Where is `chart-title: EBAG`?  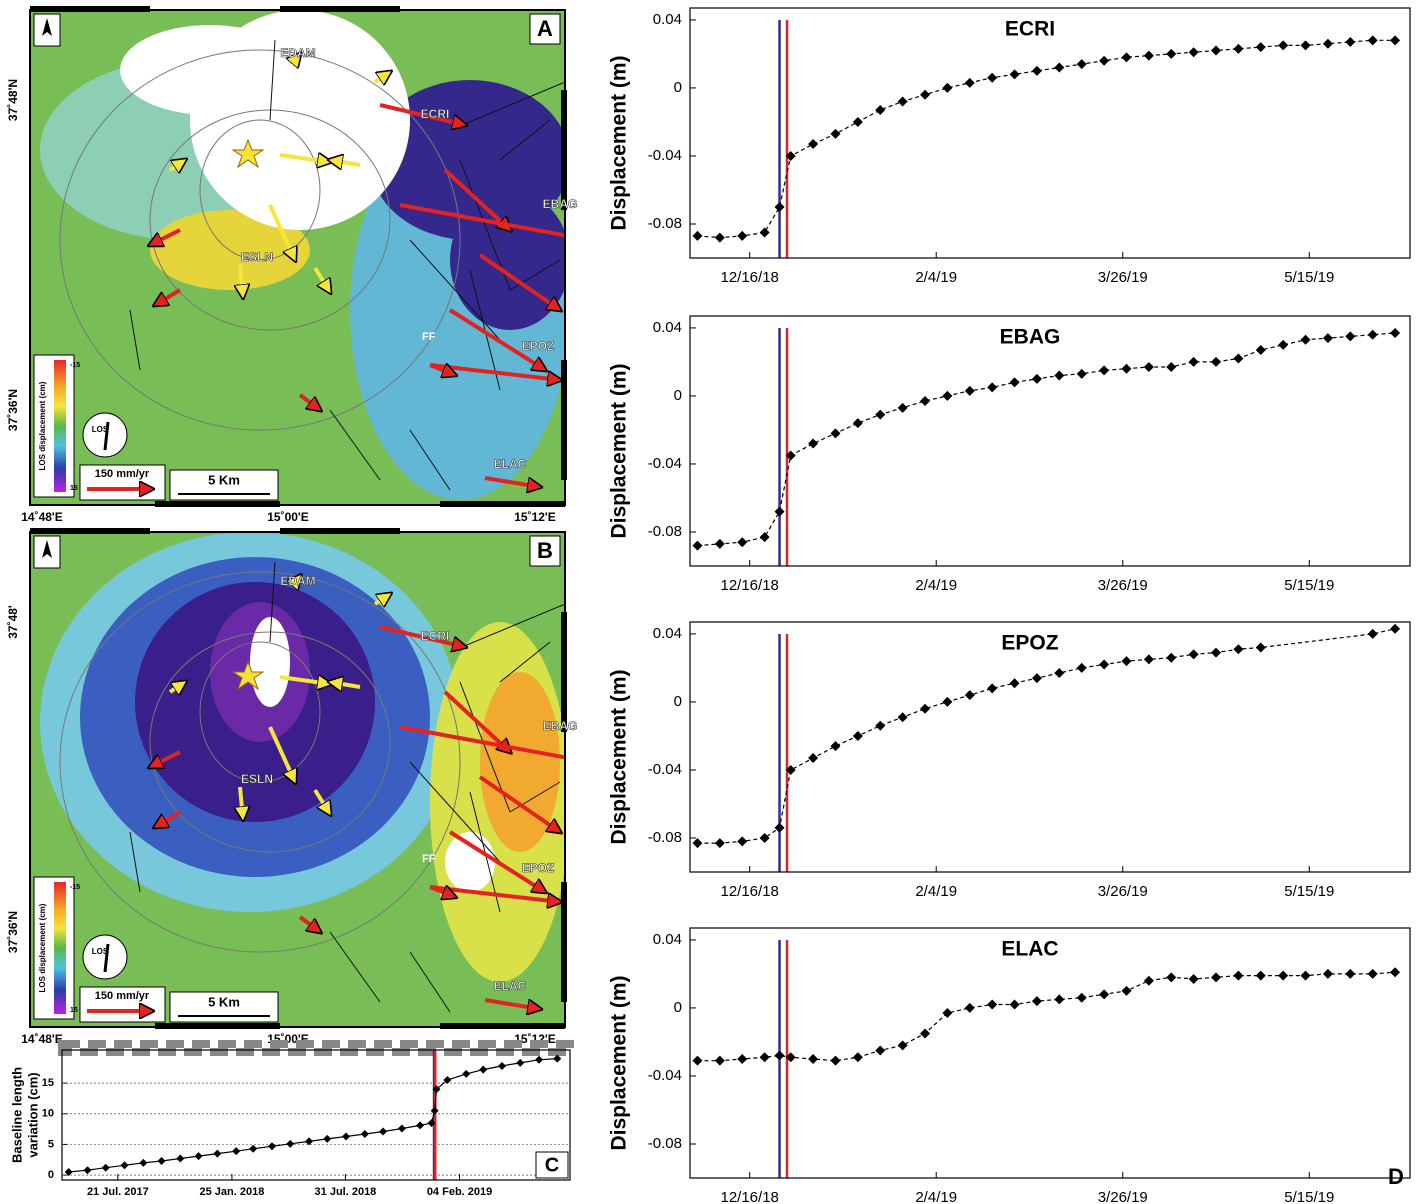 chart-title: EBAG is located at coordinates (1030, 337).